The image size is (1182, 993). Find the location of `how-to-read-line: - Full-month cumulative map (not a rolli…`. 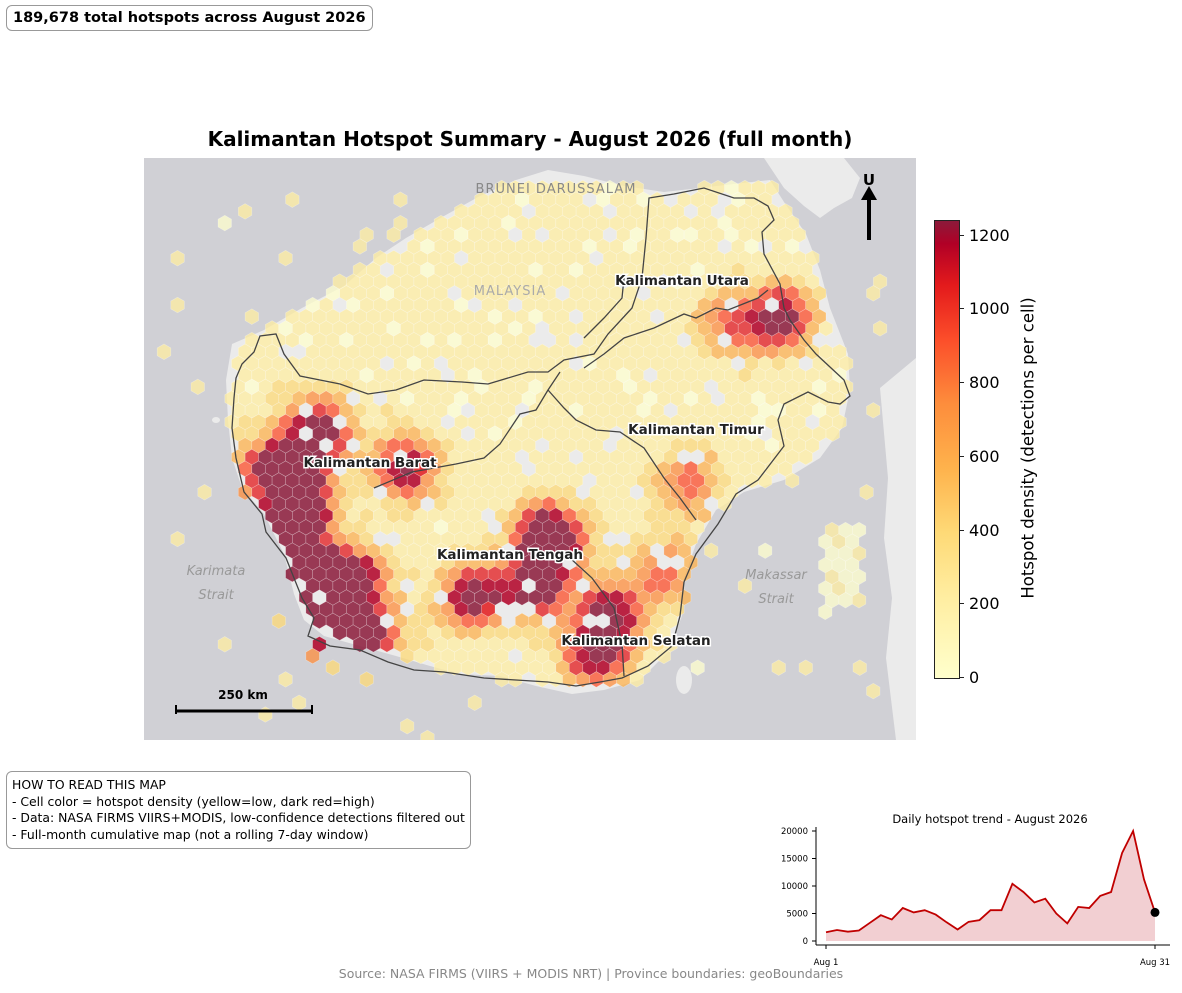

how-to-read-line: - Full-month cumulative map (not a rolli… is located at coordinates (190, 834).